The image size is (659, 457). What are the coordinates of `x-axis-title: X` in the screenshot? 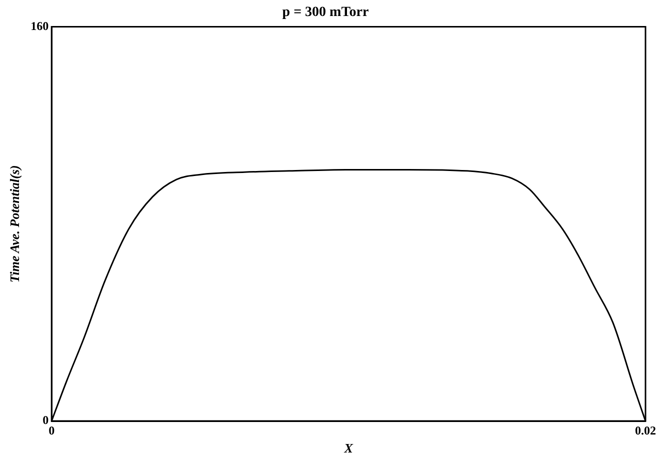 It's located at (348, 448).